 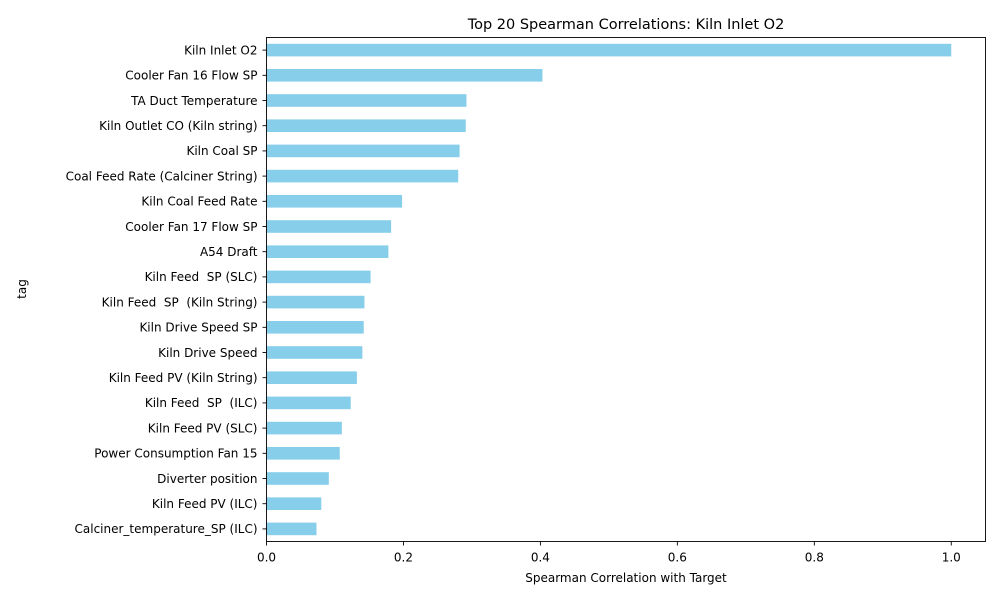 What do you see at coordinates (201, 403) in the screenshot?
I see `y-tick-label: Kiln Feed SP (ILC)` at bounding box center [201, 403].